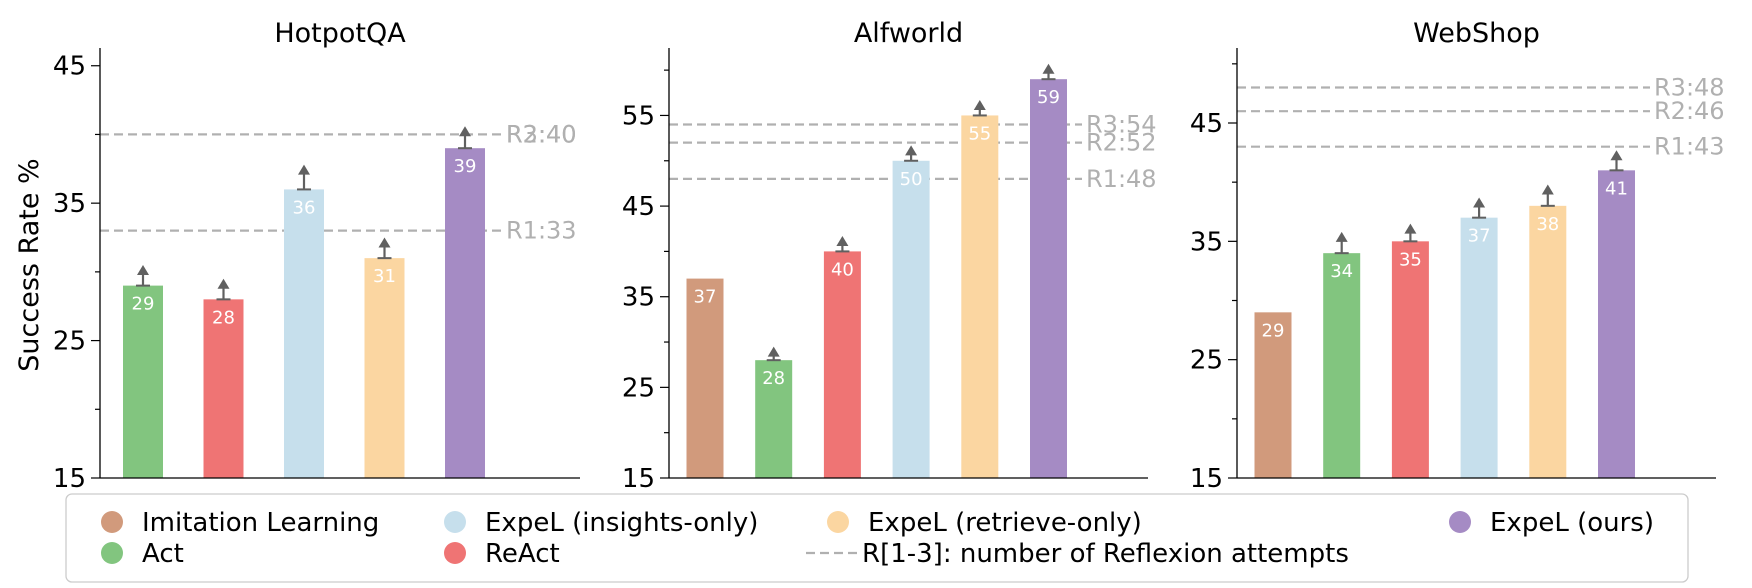 This screenshot has width=1752, height=588. Describe the element at coordinates (522, 554) in the screenshot. I see `legend-label: ReAct` at that location.